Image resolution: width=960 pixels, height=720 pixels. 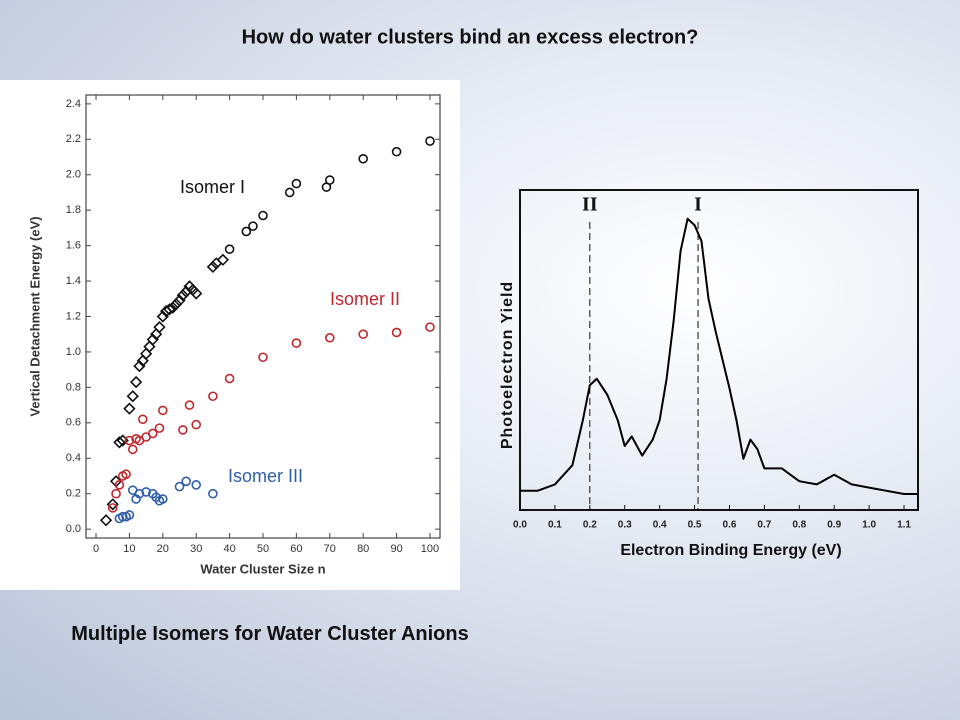 I want to click on y-tick-label: 0.6, so click(x=73, y=423).